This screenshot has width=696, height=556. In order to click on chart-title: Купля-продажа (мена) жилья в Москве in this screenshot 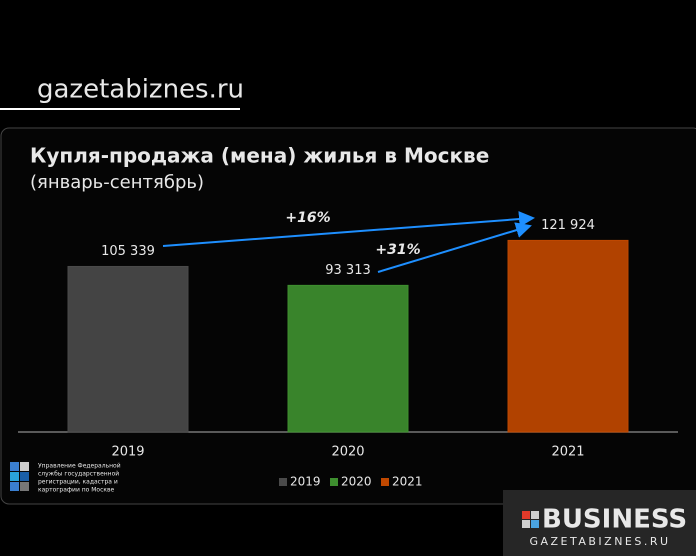, I will do `click(259, 156)`.